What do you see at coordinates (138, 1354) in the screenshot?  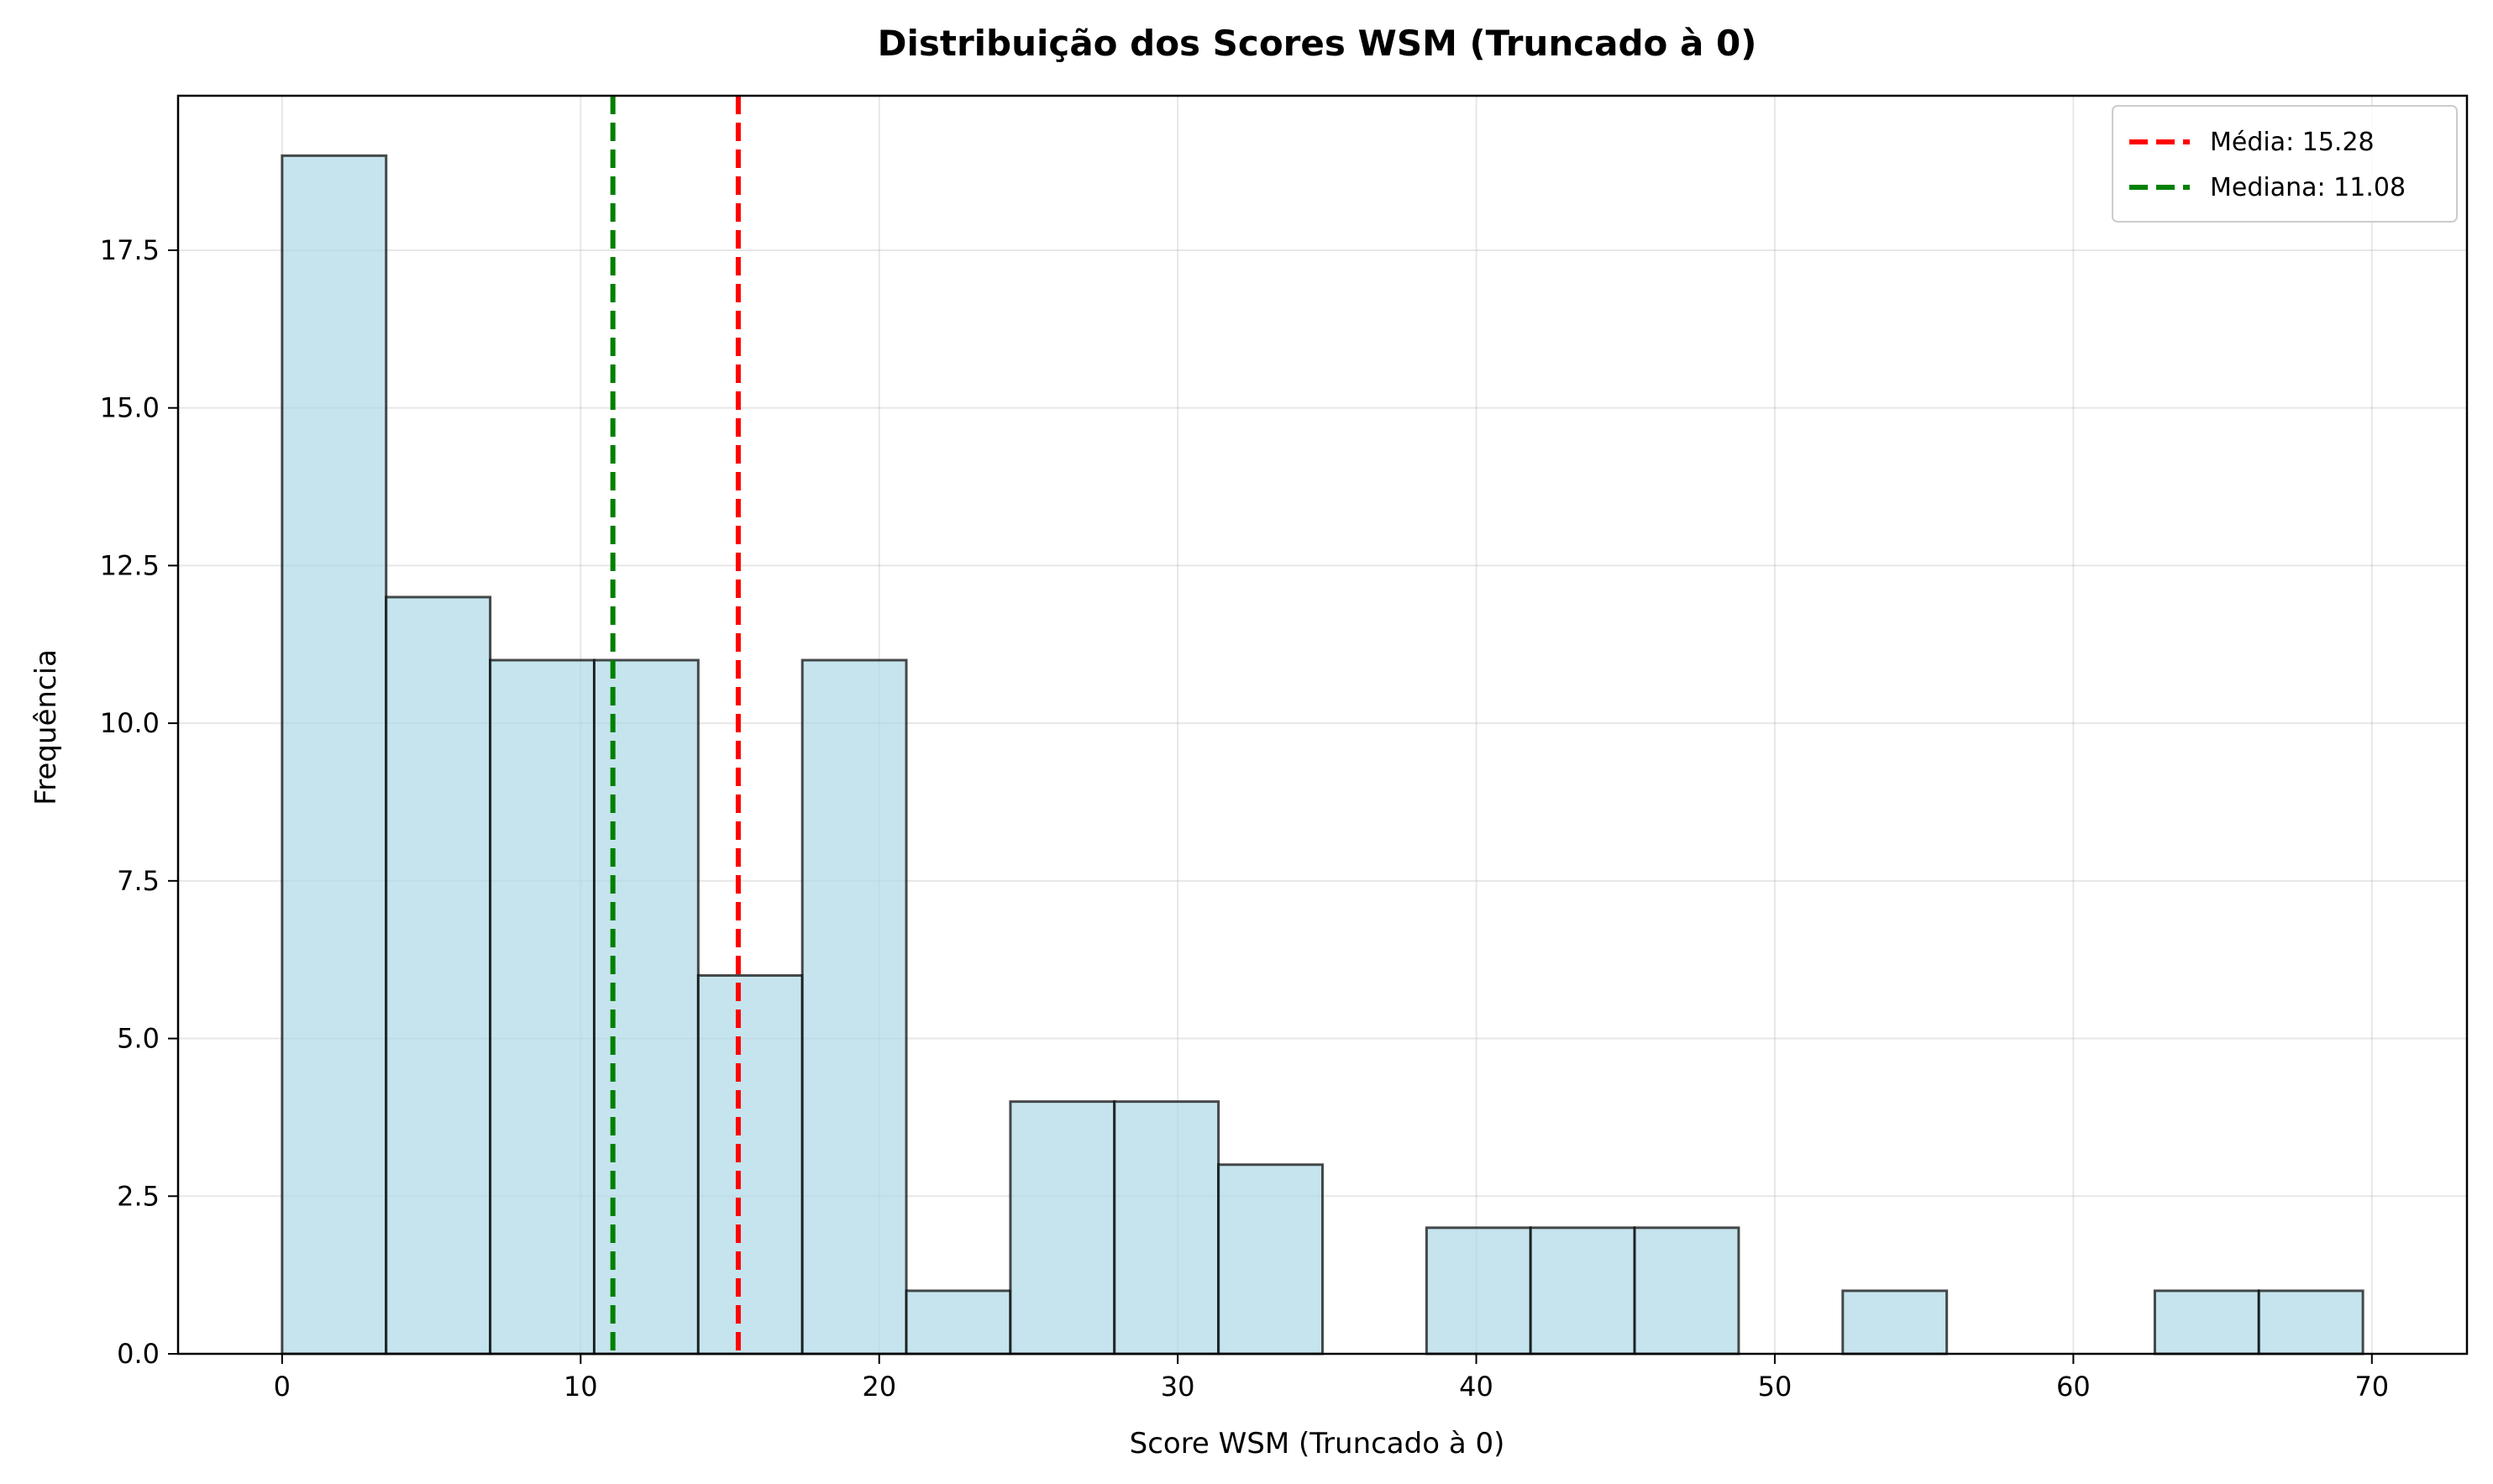 I see `y-tick-label: 0.0` at bounding box center [138, 1354].